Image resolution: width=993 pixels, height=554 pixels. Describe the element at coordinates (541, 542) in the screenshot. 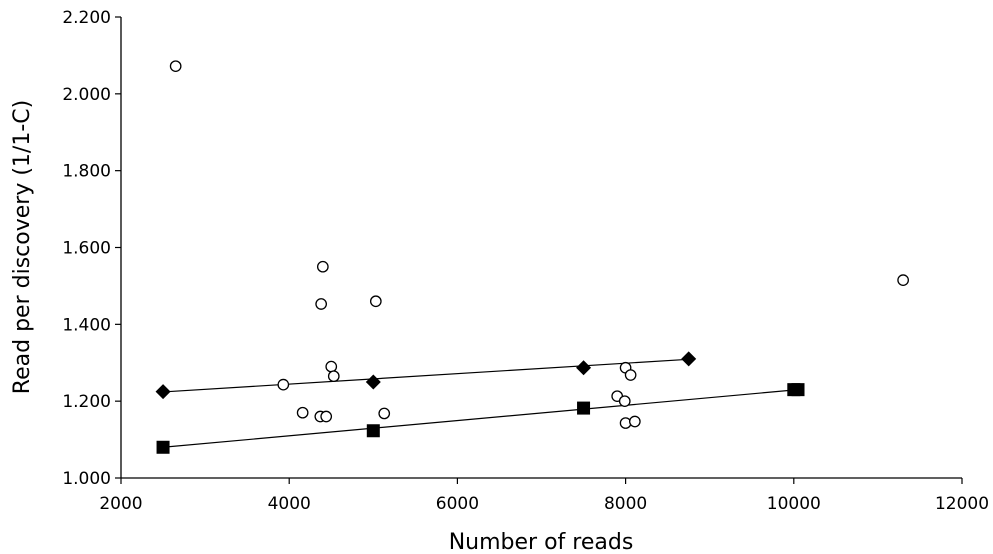

I see `x-axis-title: Number of reads` at that location.